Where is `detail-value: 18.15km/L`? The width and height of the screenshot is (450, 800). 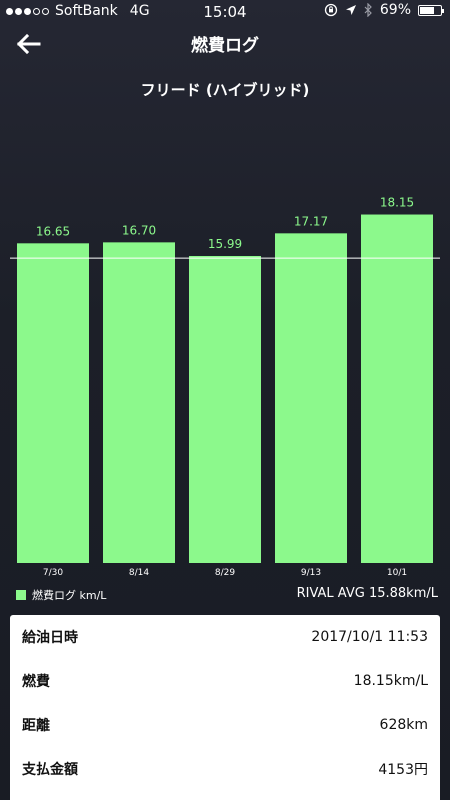 detail-value: 18.15km/L is located at coordinates (390, 681).